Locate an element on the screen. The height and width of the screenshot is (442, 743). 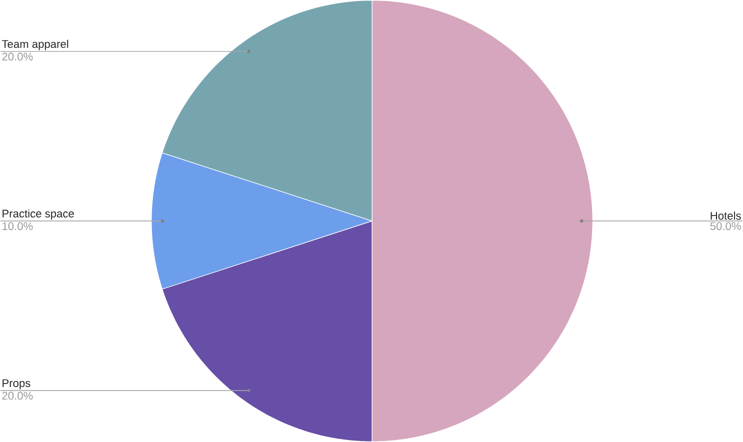
slice-label: Props is located at coordinates (16, 384).